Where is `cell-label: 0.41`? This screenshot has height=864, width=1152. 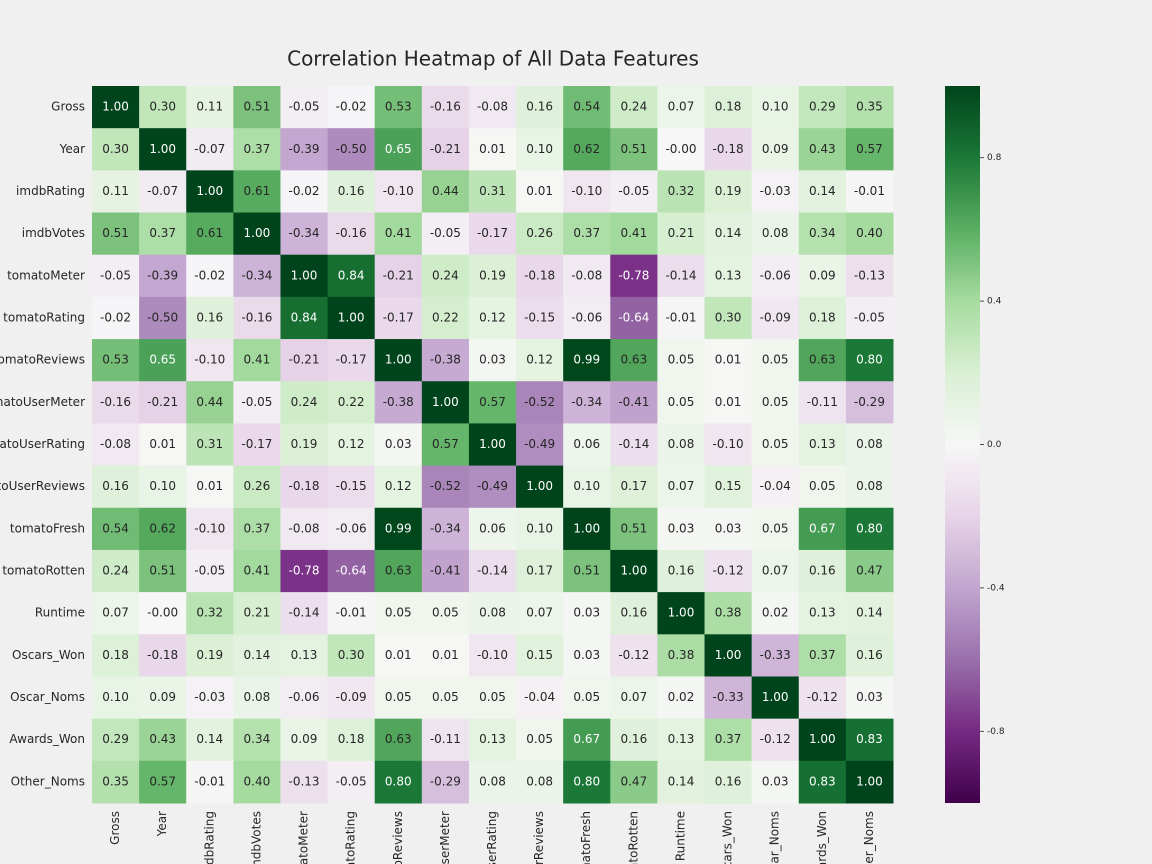 cell-label: 0.41 is located at coordinates (257, 360).